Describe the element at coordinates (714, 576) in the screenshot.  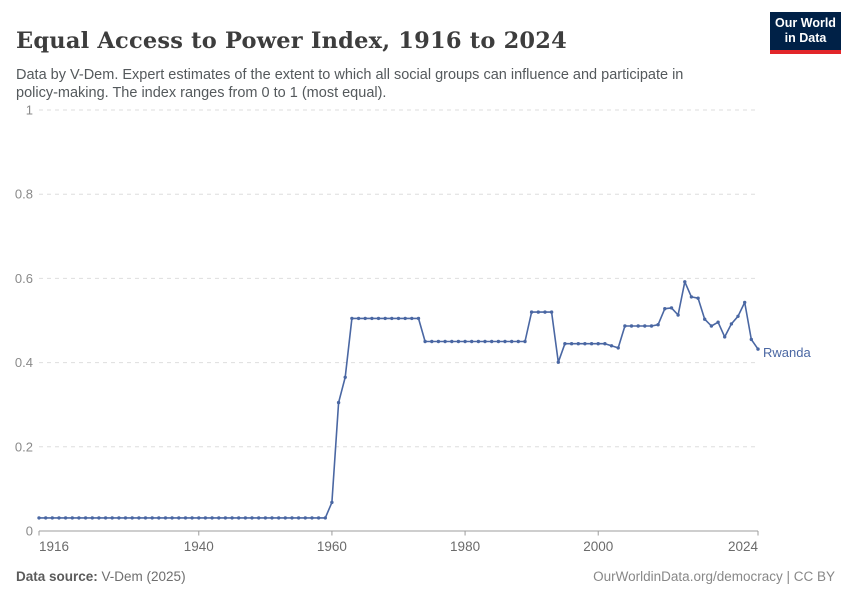
I see `credit-link: OurWorldinData.org/democracy | CC BY` at that location.